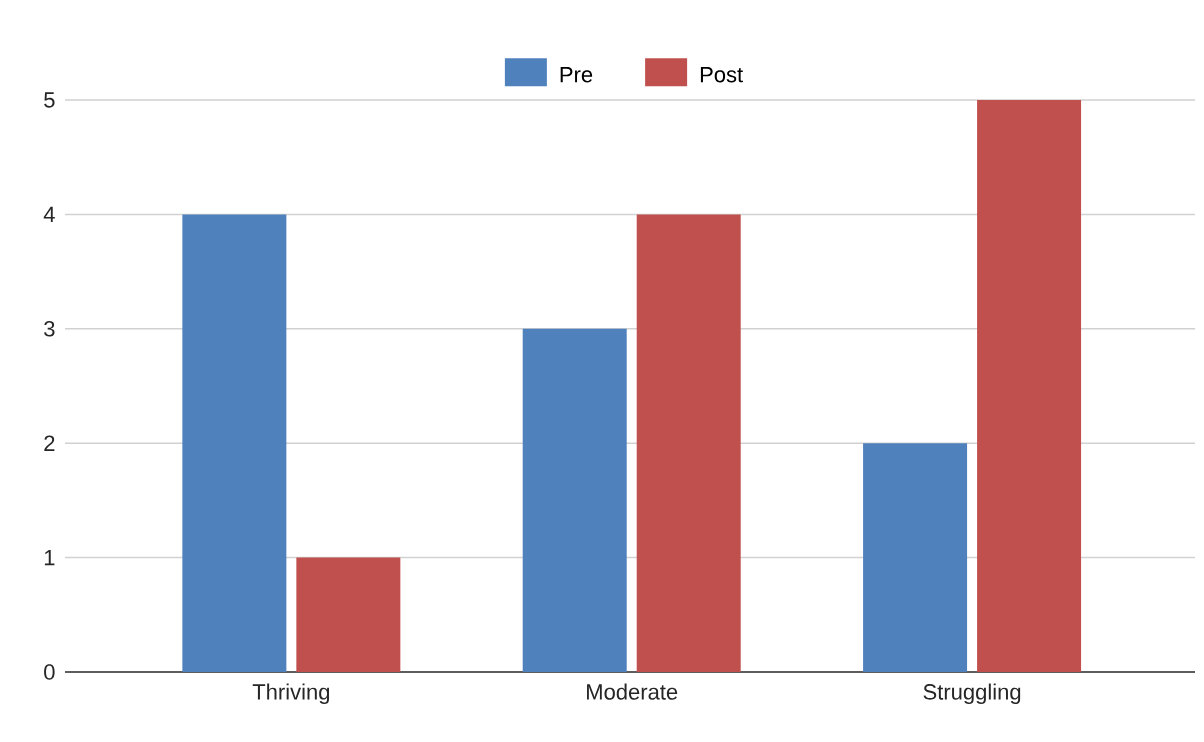 This screenshot has width=1204, height=742. I want to click on y-tick-label: 3, so click(49, 329).